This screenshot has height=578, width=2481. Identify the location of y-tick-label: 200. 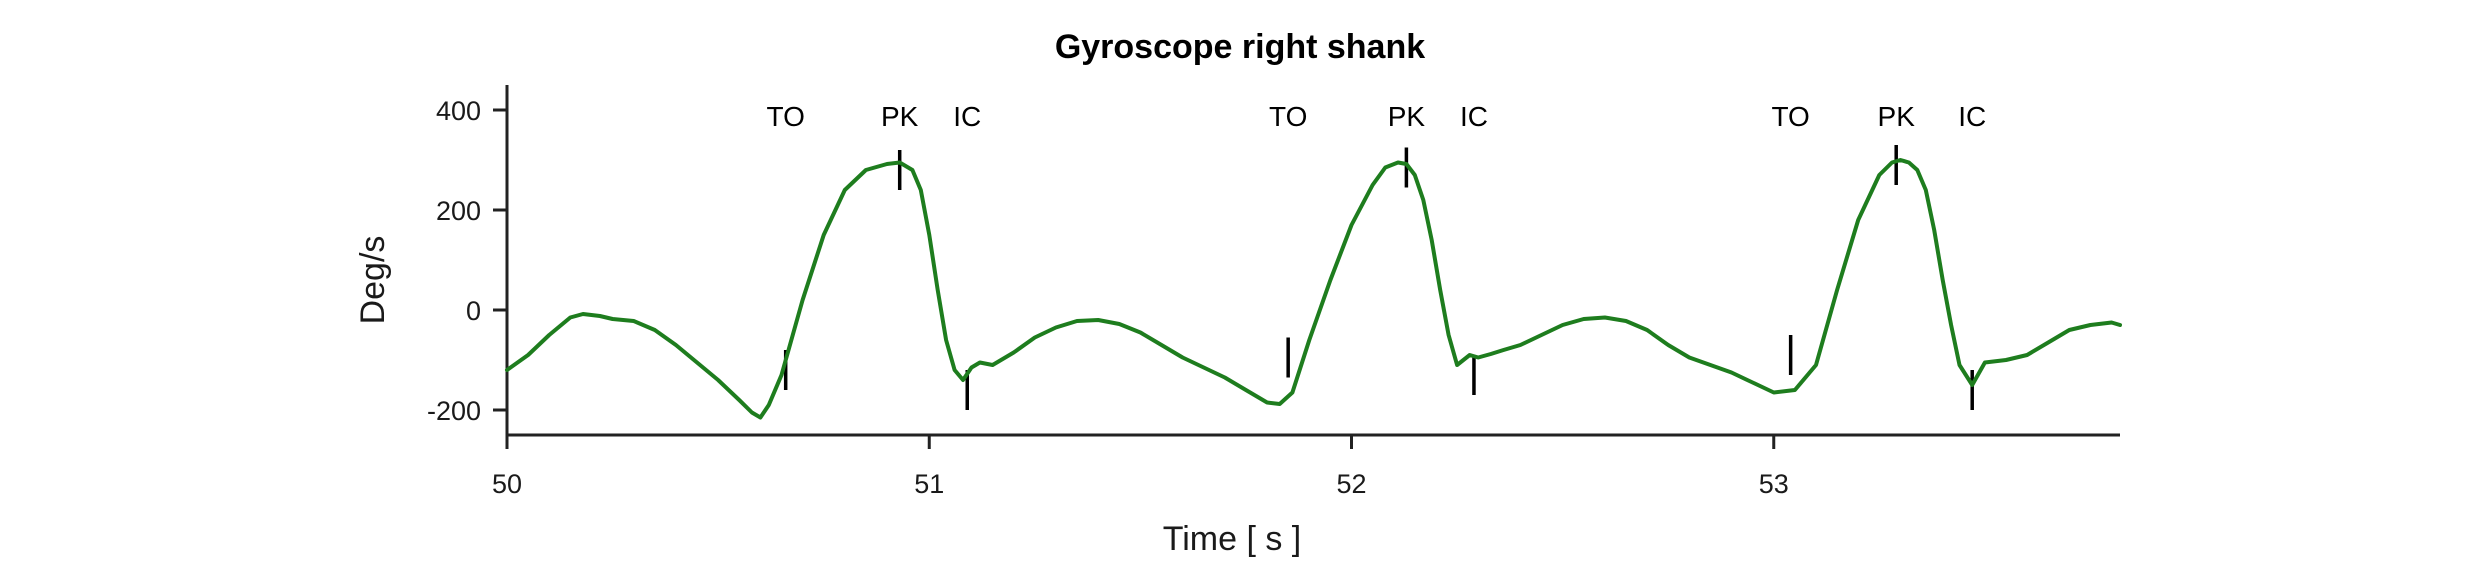
(458, 211).